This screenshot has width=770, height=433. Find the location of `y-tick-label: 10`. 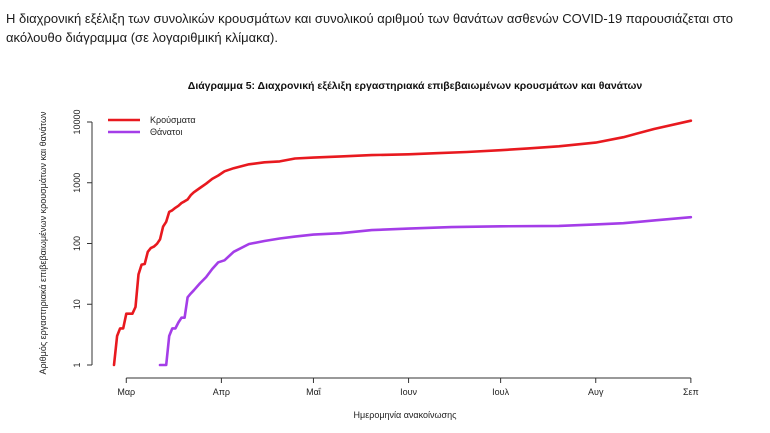

y-tick-label: 10 is located at coordinates (77, 304).